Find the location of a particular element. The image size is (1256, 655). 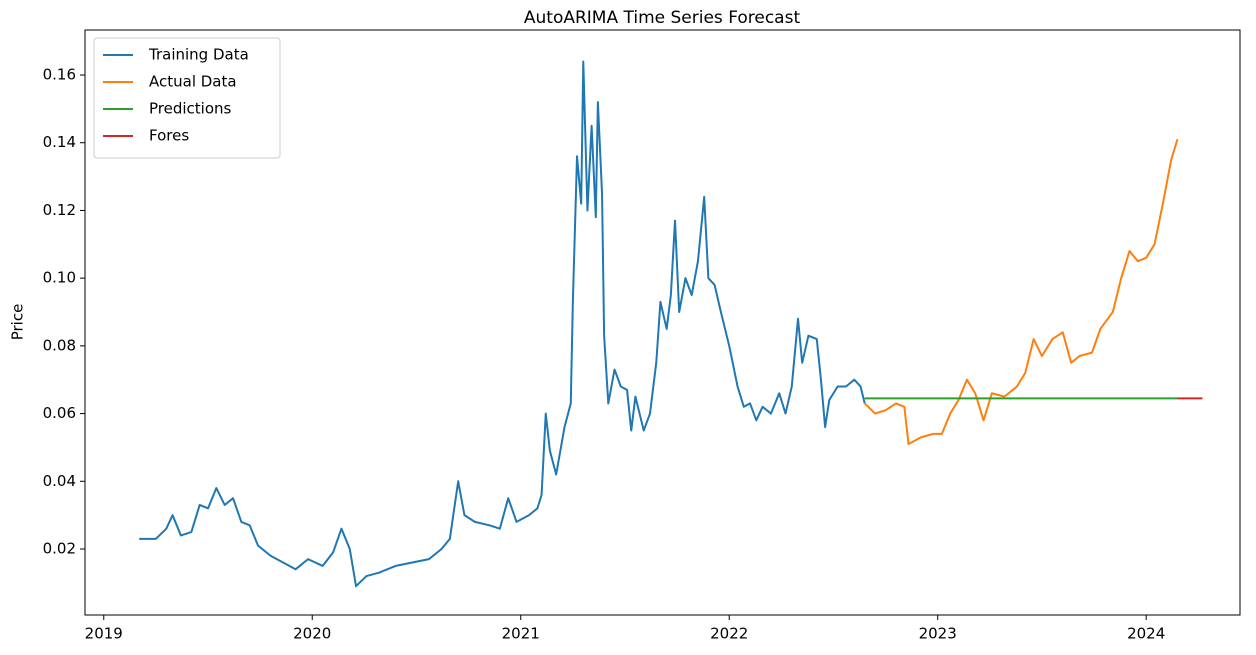

legend-label: Actual Data is located at coordinates (193, 82).